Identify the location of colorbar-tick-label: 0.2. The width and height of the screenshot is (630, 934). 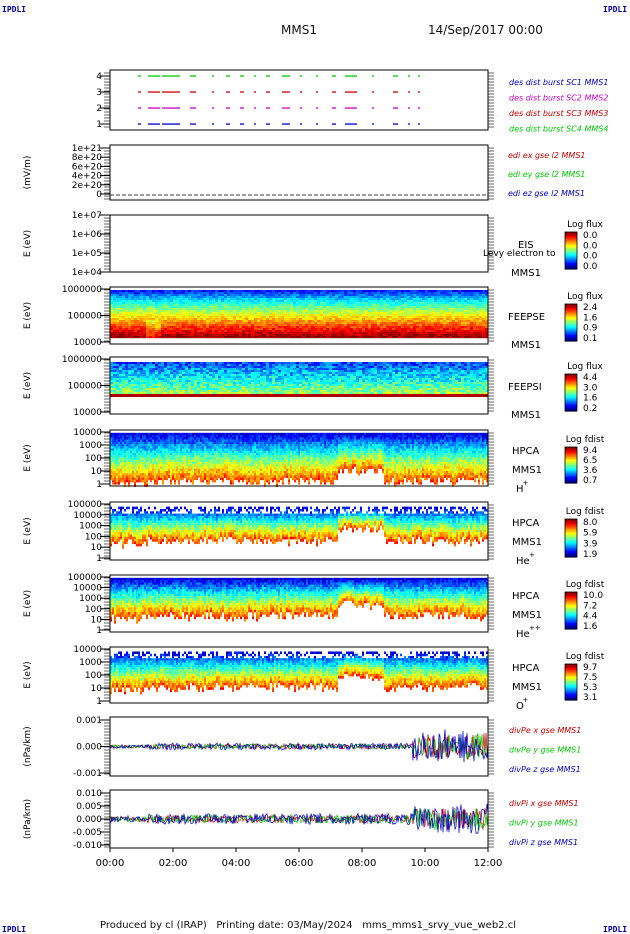
(590, 409).